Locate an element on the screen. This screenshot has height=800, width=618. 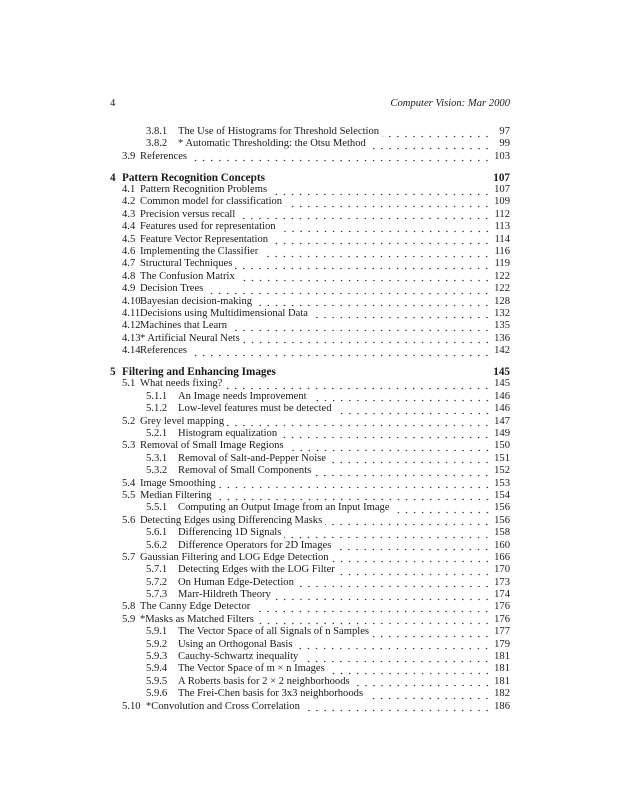
entry-number: 4.3 is located at coordinates (129, 214).